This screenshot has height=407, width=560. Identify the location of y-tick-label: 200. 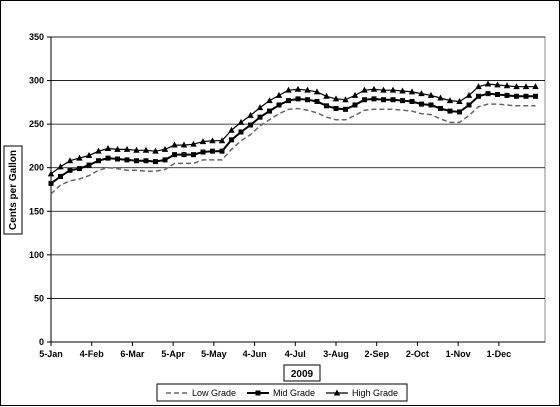
(36, 168).